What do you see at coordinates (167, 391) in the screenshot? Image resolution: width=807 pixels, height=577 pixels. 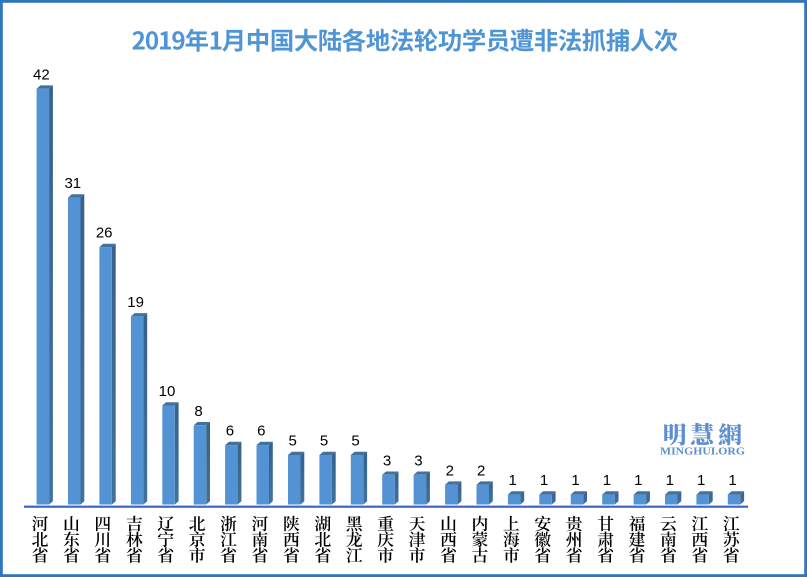 I see `svg-text: 10` at bounding box center [167, 391].